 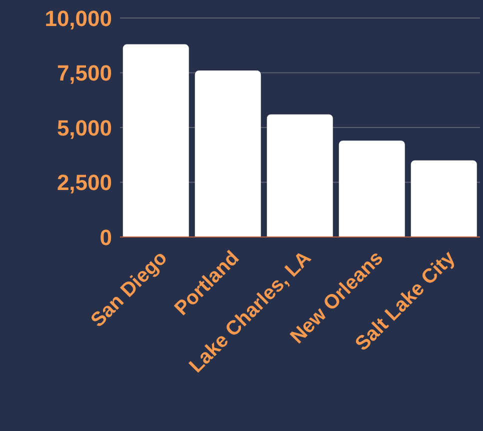 What do you see at coordinates (78, 18) in the screenshot?
I see `y-tick-label: 10,000` at bounding box center [78, 18].